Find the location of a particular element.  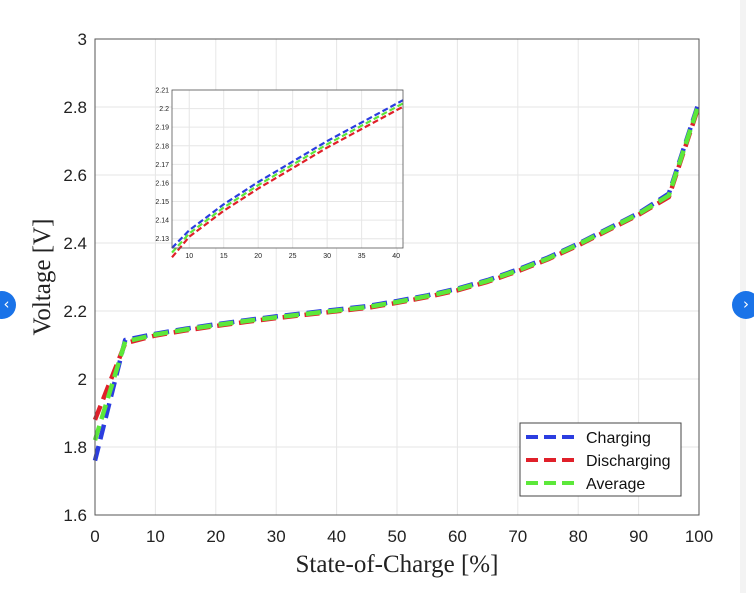

main-x-tick-label: 70 is located at coordinates (517, 536).